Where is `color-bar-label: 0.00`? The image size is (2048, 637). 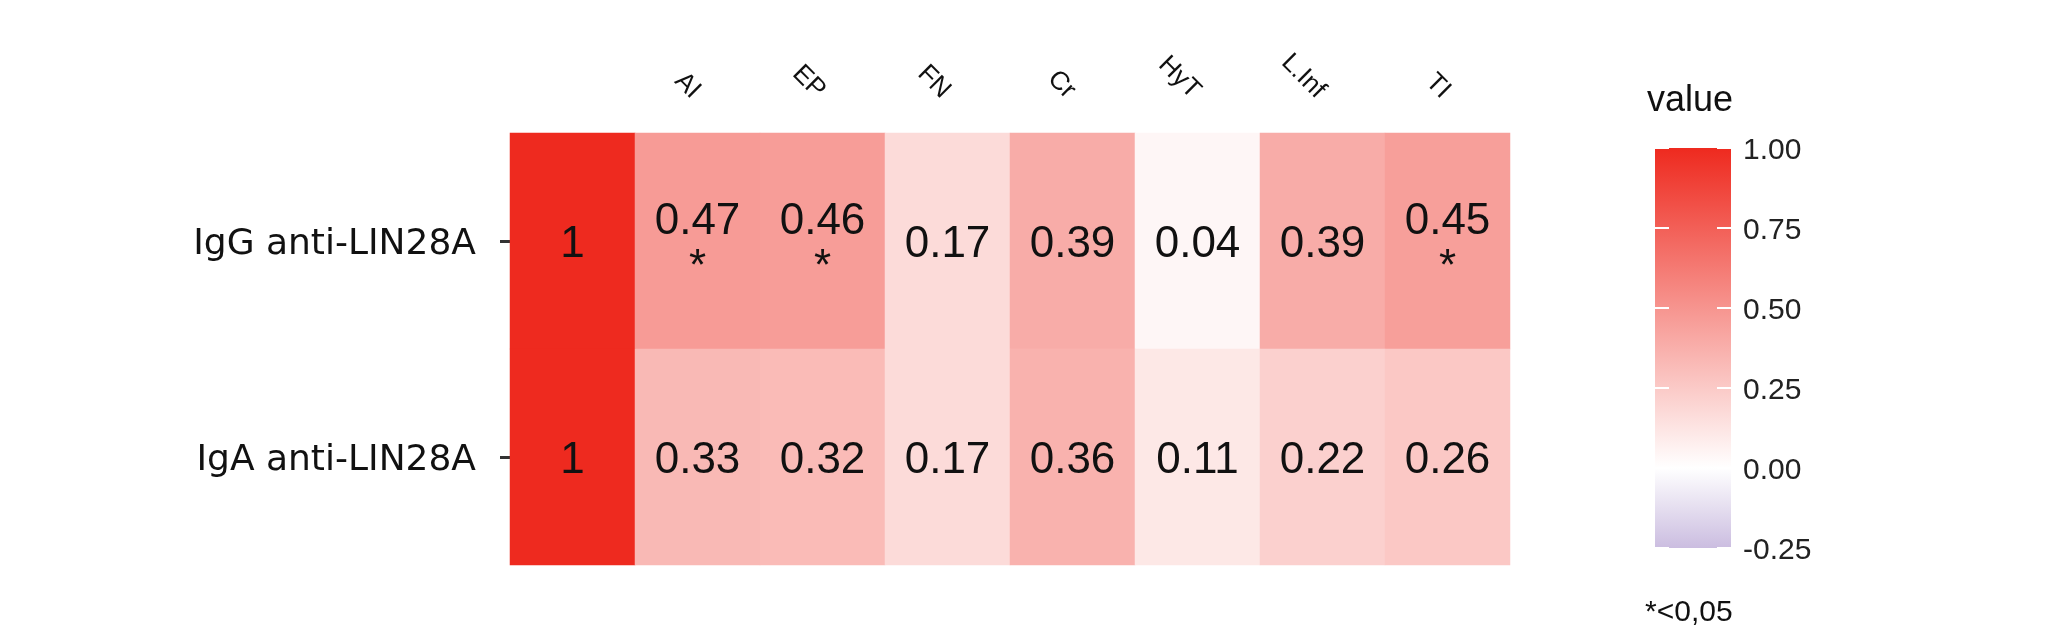
color-bar-label: 0.00 is located at coordinates (1772, 468).